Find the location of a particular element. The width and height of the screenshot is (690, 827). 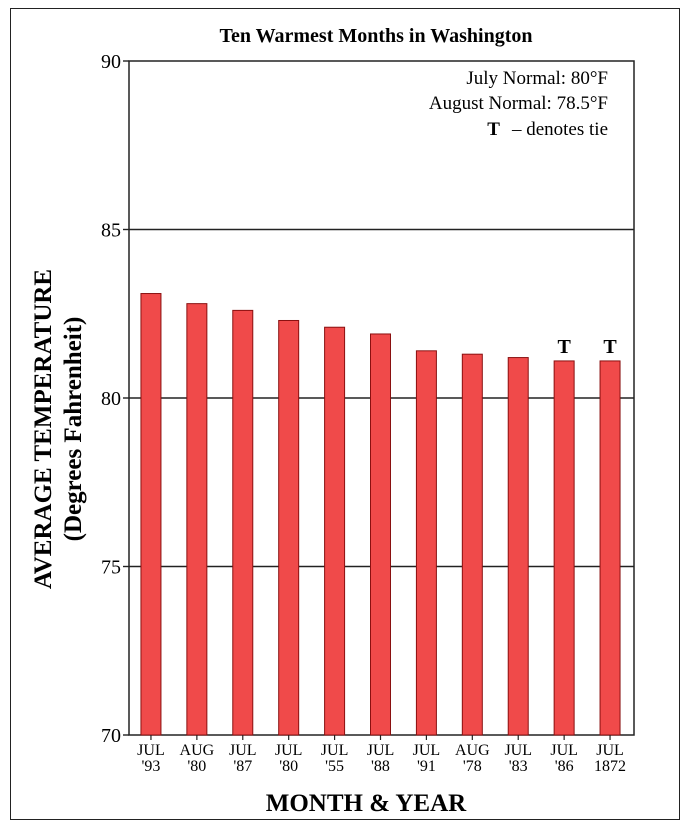

legend-tie-note: T – denotes tie is located at coordinates (547, 129).